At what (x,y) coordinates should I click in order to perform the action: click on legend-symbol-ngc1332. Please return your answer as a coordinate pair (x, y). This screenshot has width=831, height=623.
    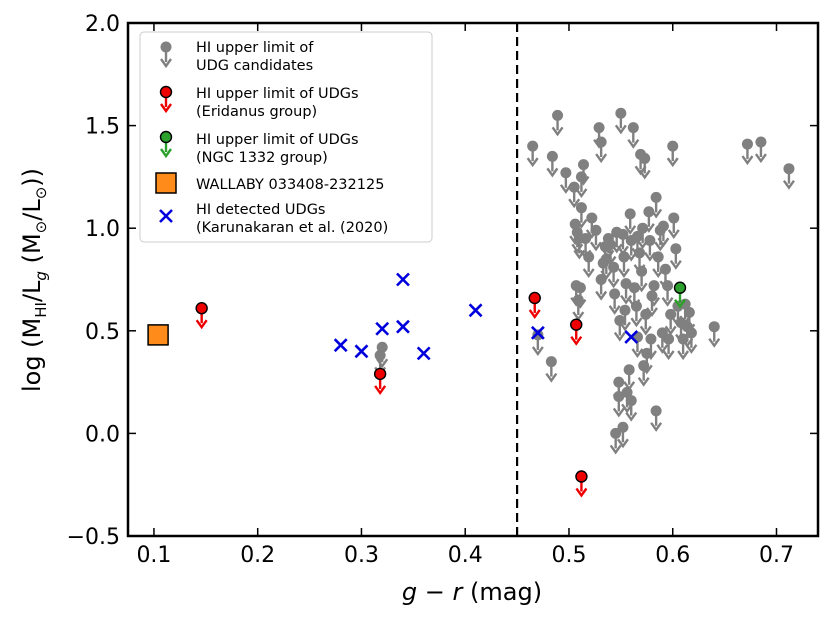
    Looking at the image, I should click on (166, 144).